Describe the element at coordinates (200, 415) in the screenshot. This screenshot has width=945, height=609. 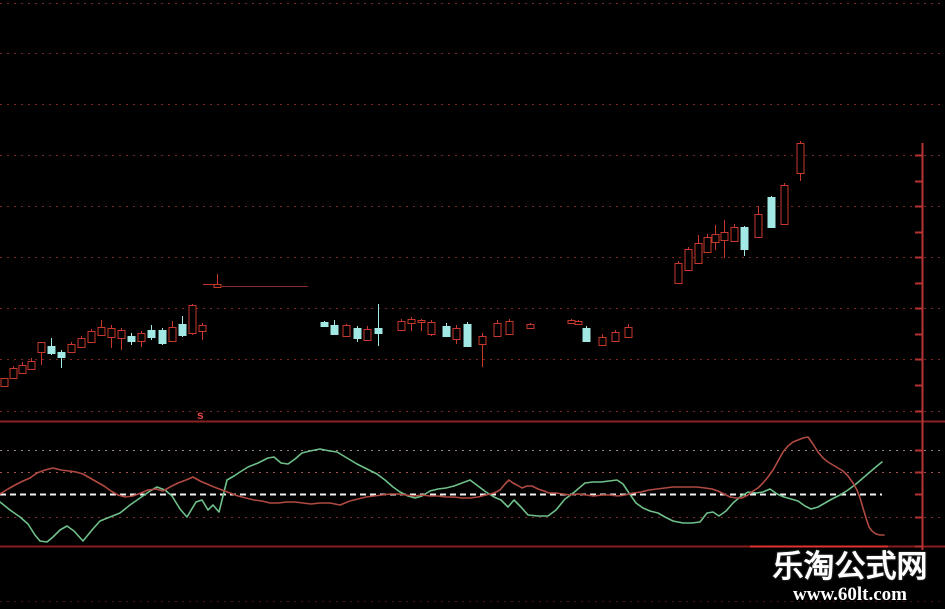
I see `marker-glyph: s` at that location.